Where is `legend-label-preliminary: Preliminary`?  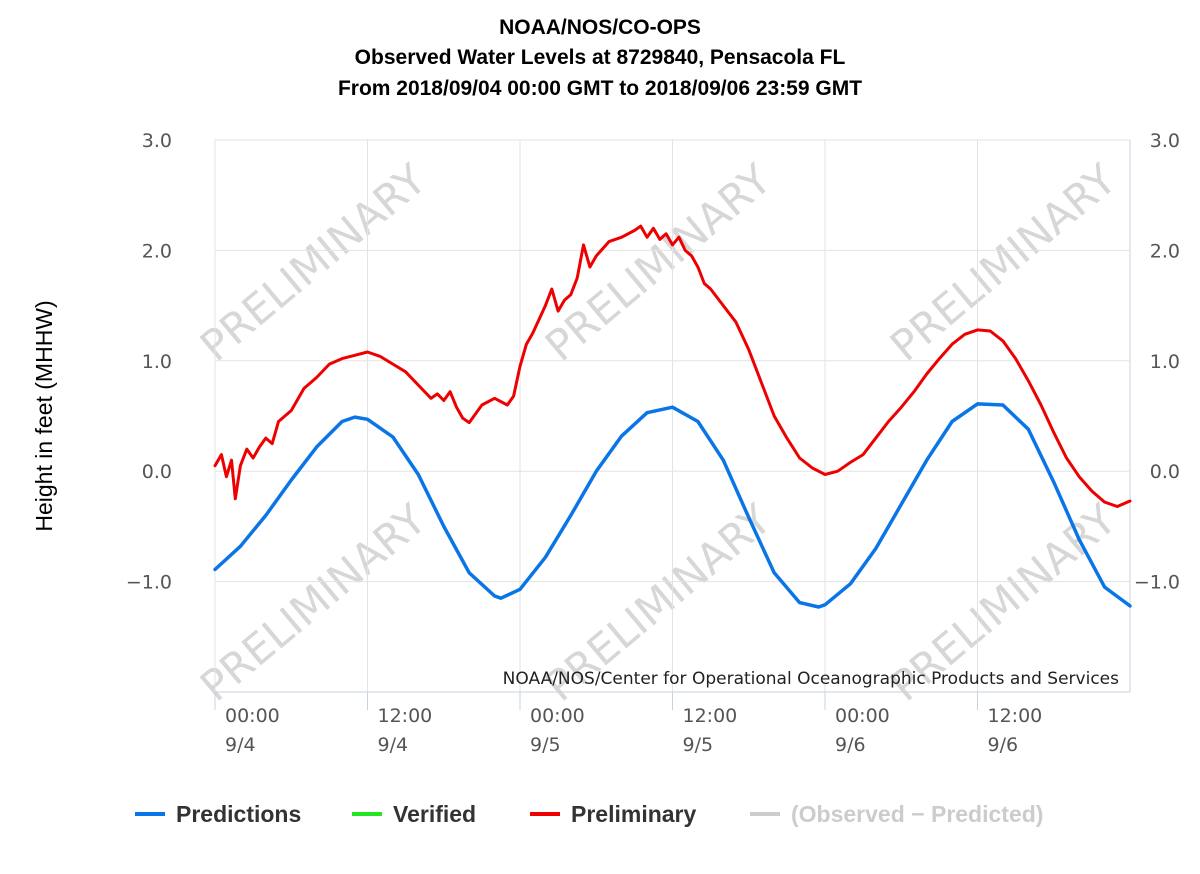 legend-label-preliminary: Preliminary is located at coordinates (633, 814).